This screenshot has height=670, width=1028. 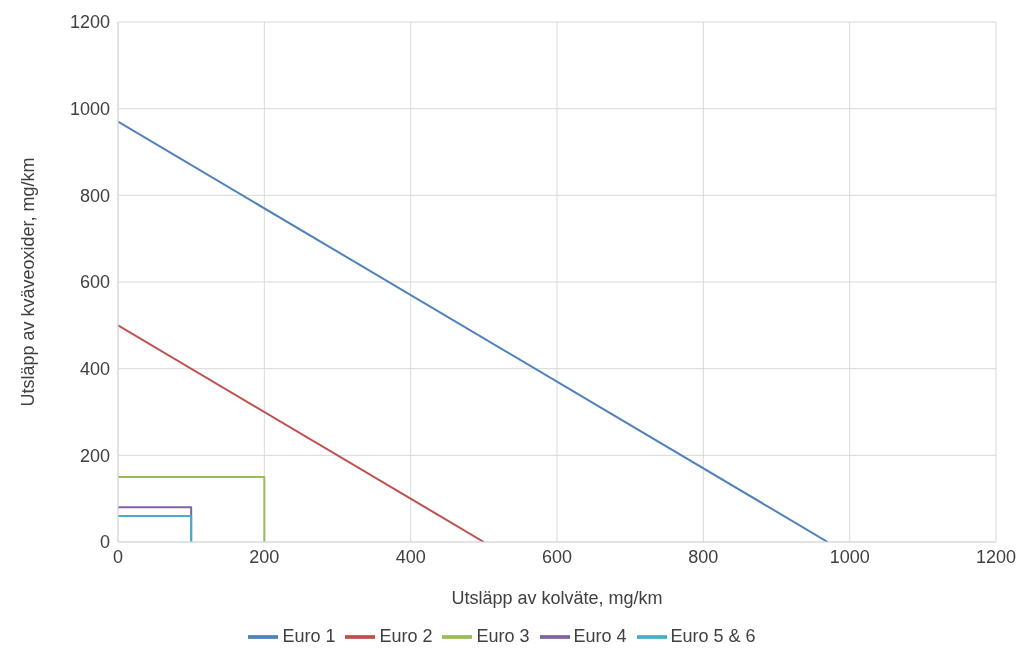 What do you see at coordinates (94, 369) in the screenshot?
I see `y-tick-label: 400` at bounding box center [94, 369].